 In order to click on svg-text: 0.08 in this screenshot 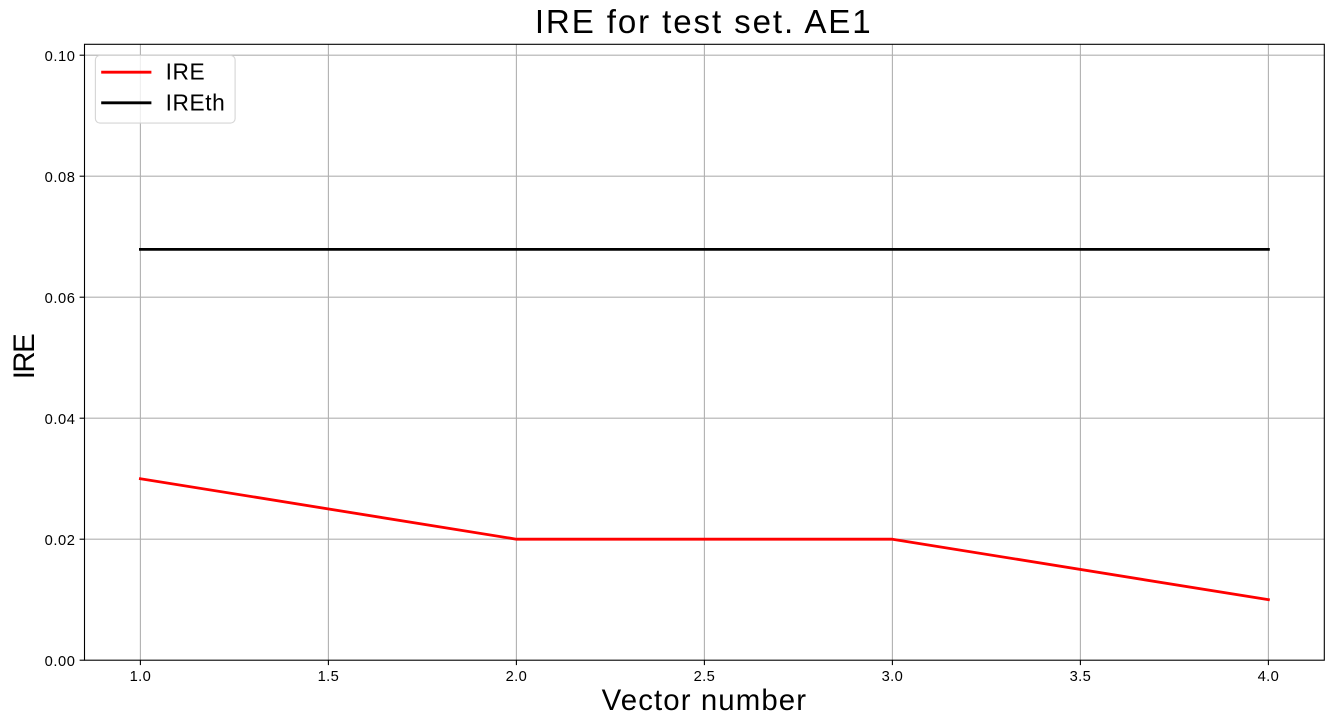, I will do `click(60, 178)`.